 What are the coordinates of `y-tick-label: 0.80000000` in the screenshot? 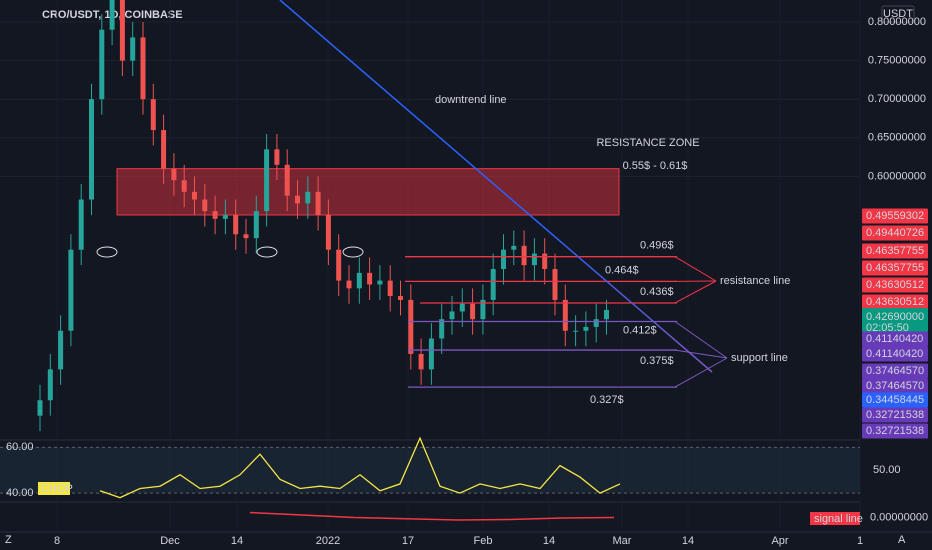 It's located at (897, 22).